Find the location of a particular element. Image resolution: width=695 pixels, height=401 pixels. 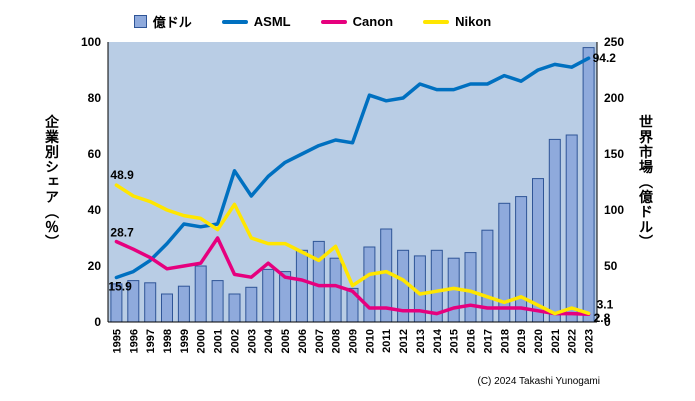

right-tick-150: 150 is located at coordinates (614, 154).